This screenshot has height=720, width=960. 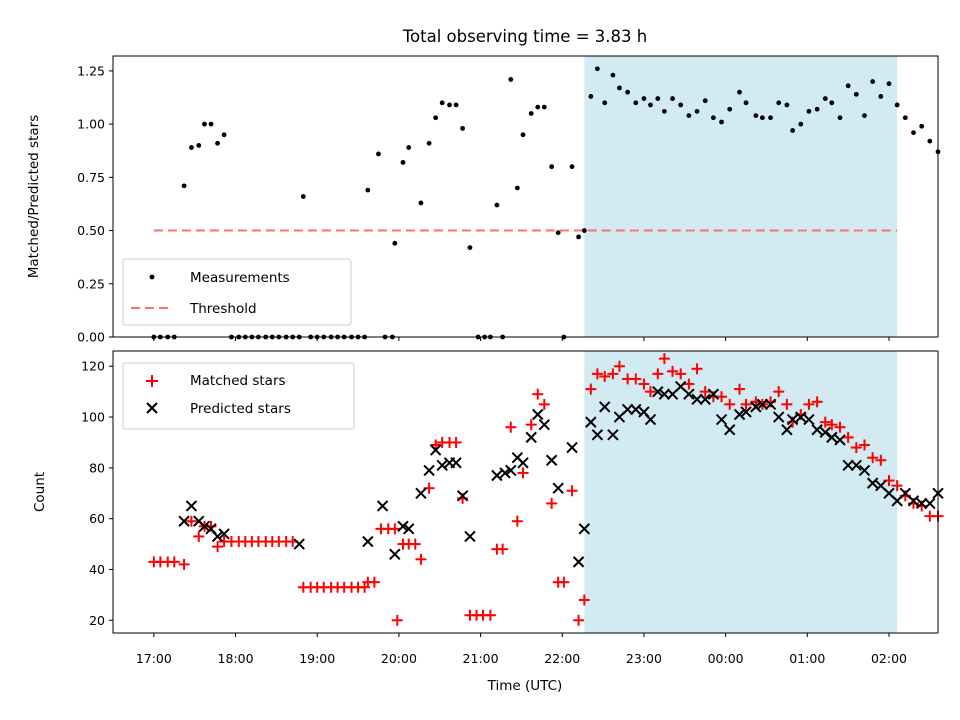 What do you see at coordinates (525, 686) in the screenshot?
I see `x-axis-label: Time (UTC)` at bounding box center [525, 686].